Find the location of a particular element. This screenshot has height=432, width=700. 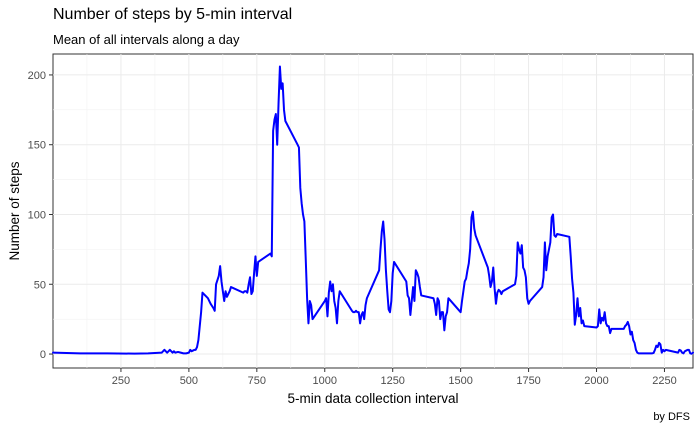

x-tick-label: 1750 is located at coordinates (528, 381).